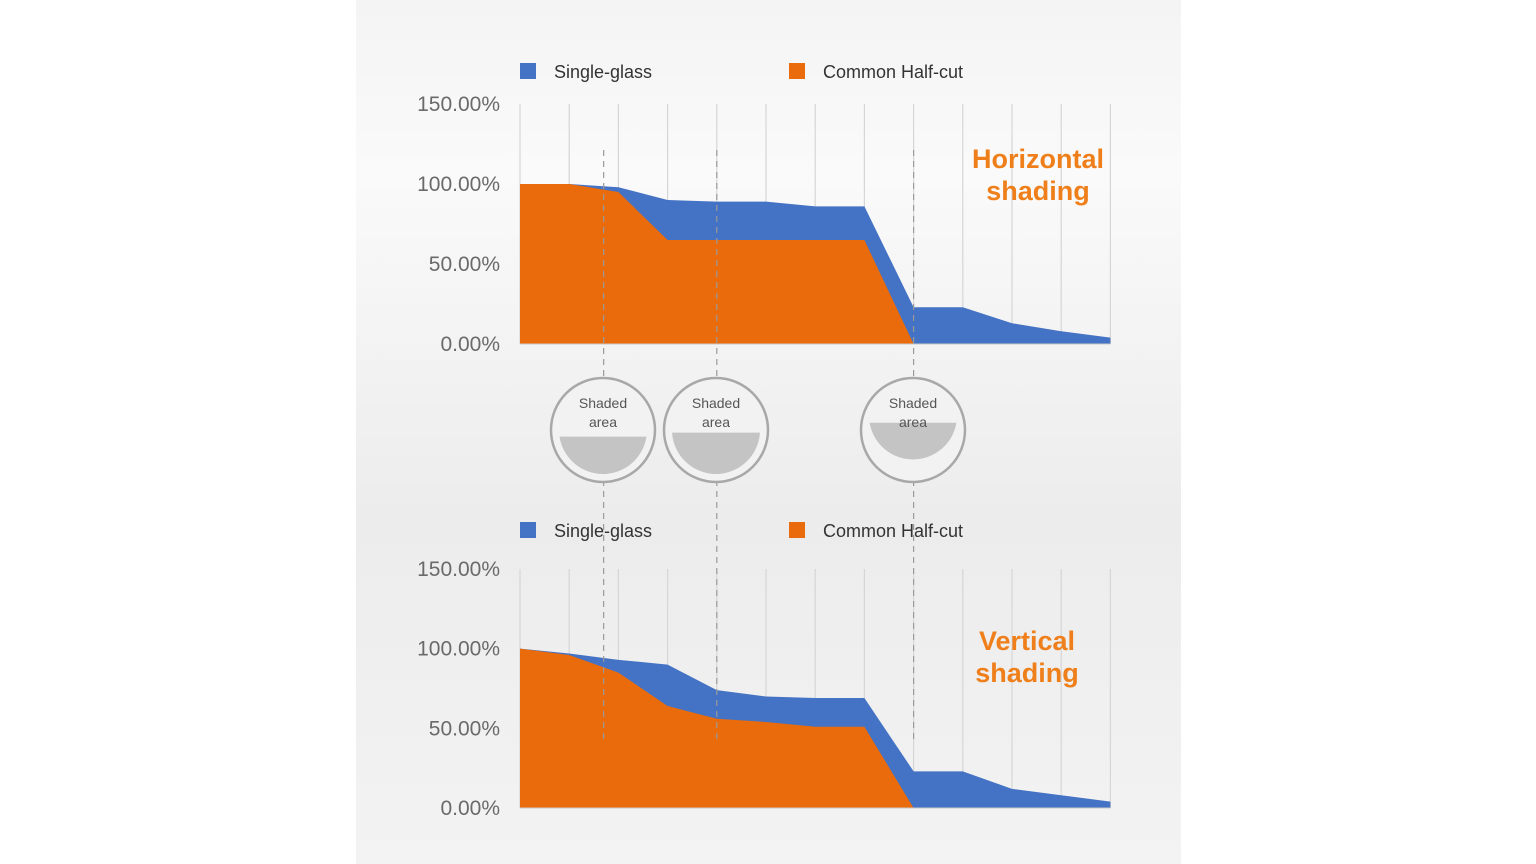 The width and height of the screenshot is (1536, 864). I want to click on shading-annotation-line: Vertical, so click(1027, 641).